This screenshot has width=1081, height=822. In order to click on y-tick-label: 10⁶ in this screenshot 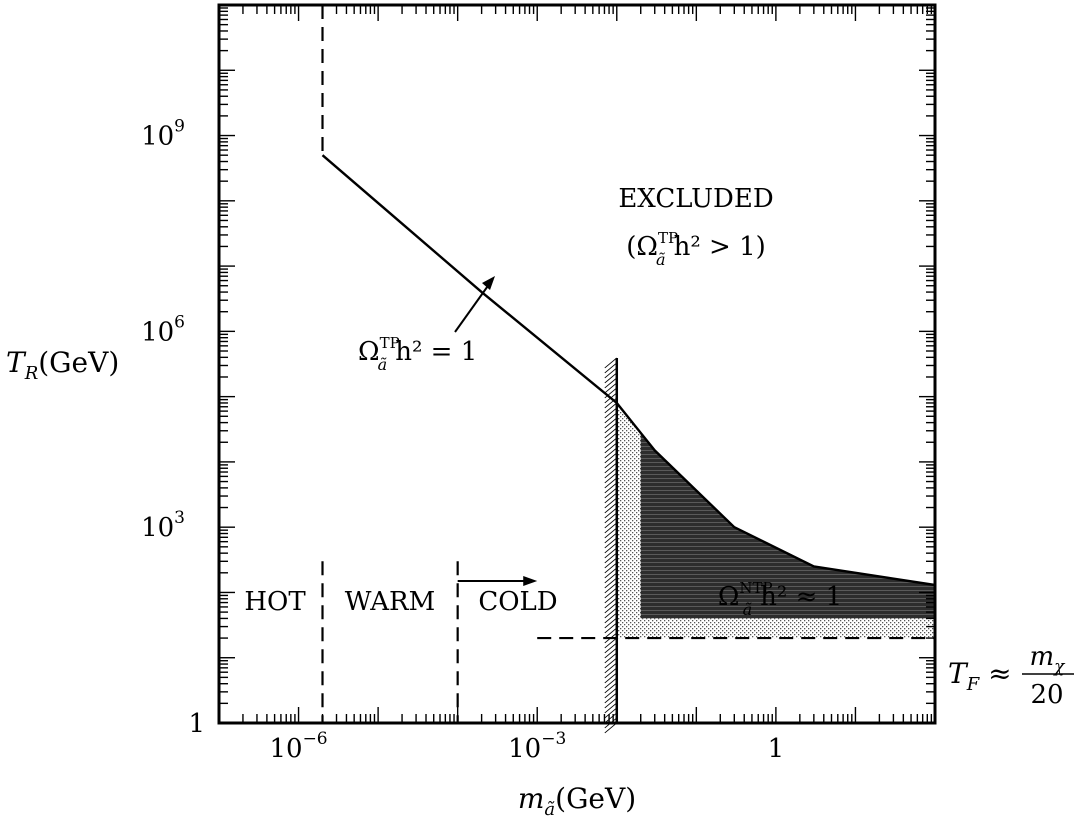, I will do `click(163, 329)`.